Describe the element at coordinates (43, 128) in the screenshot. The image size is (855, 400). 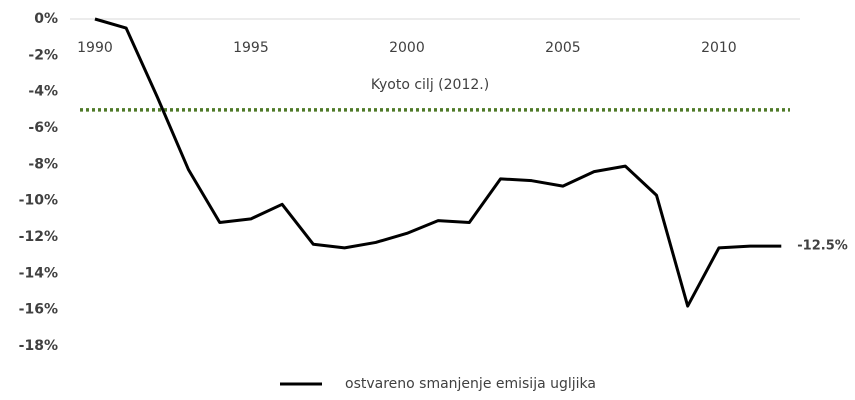
I see `y-tick-label: -6%` at that location.